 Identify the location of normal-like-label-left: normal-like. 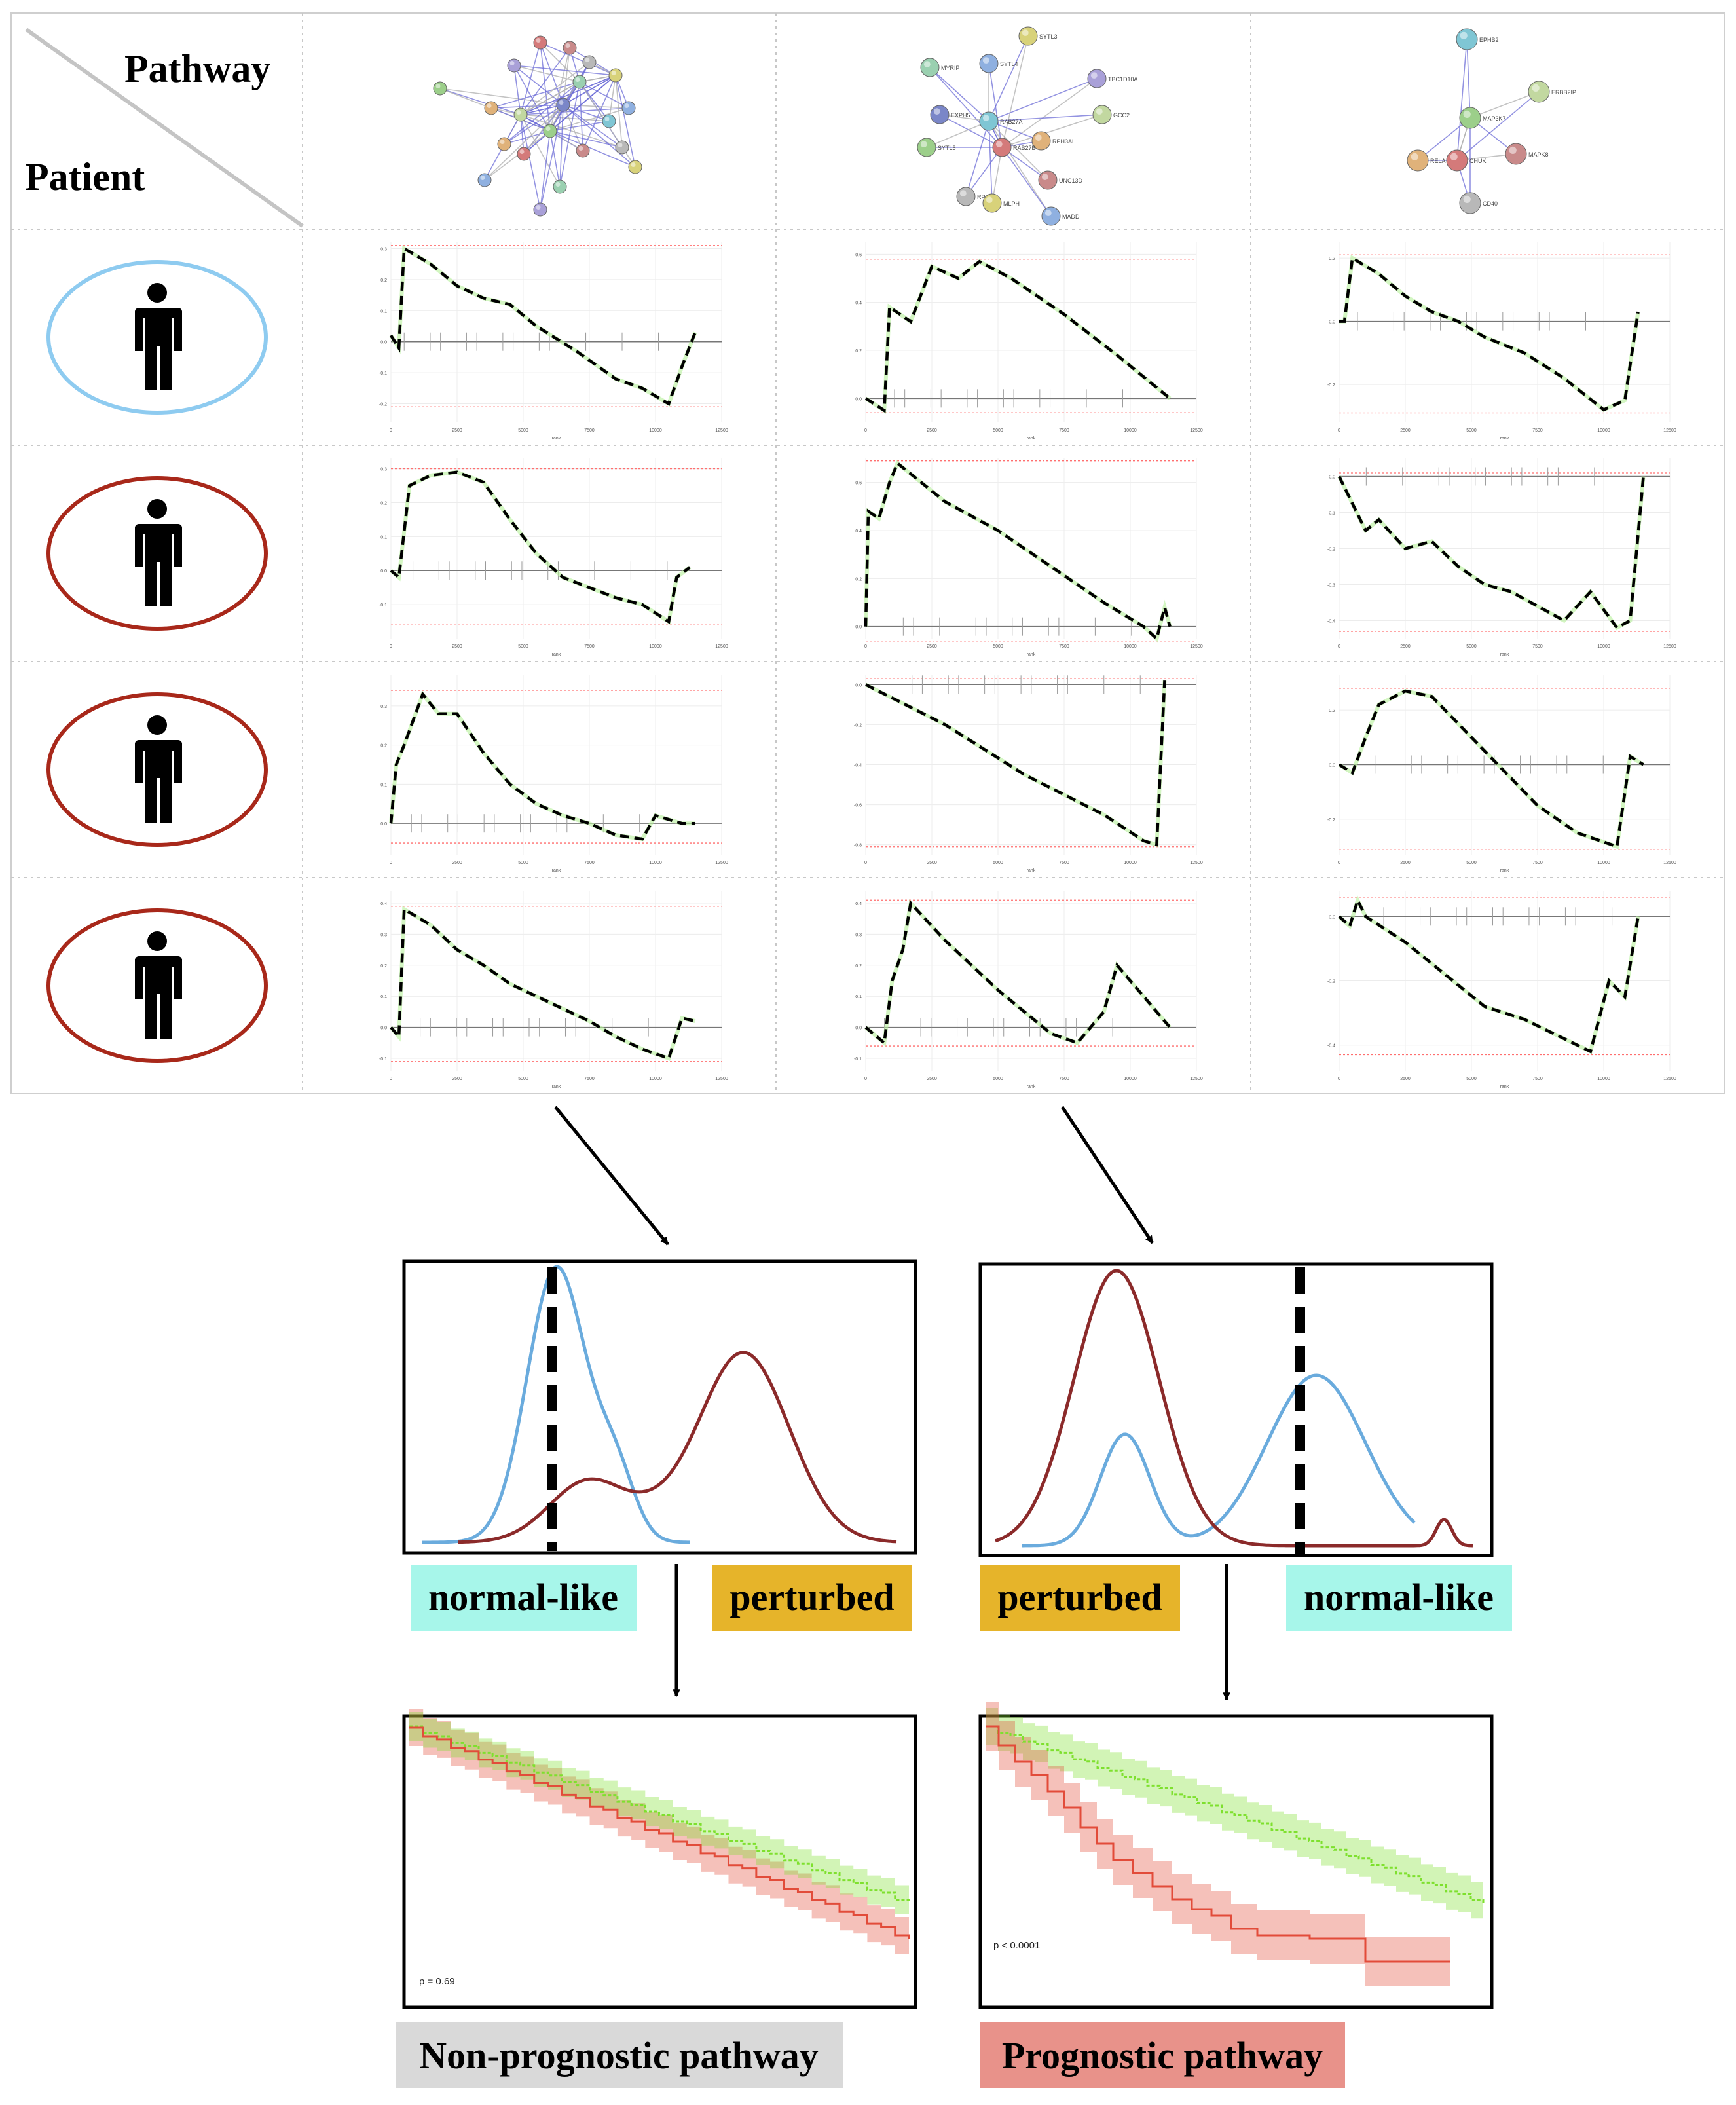
(523, 1597).